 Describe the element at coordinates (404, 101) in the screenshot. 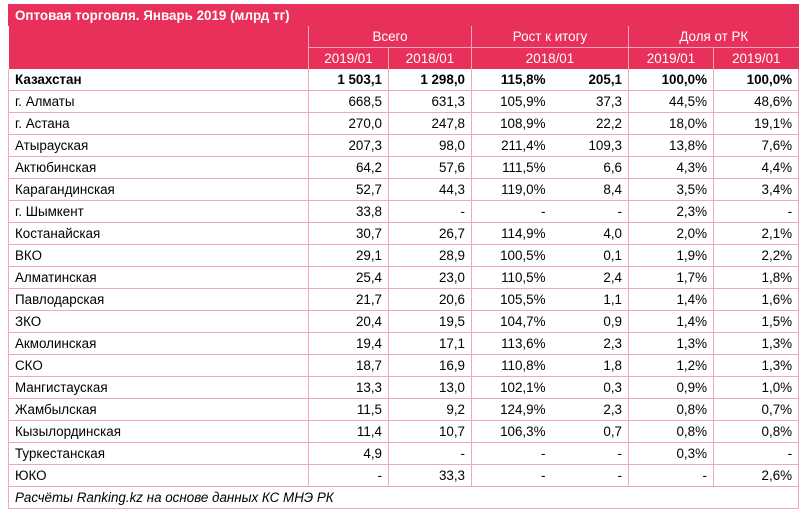

I see `table-row: г. Алматы 668,5 631,3 105,9% 37,3 44,5% 48,6%` at that location.